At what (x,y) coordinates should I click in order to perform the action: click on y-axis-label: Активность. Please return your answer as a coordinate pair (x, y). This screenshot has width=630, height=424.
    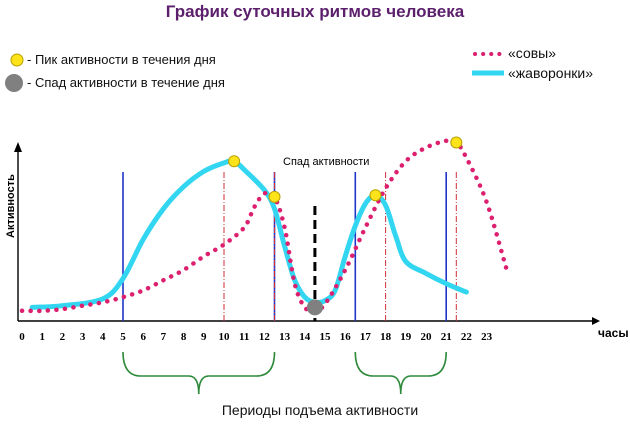
    Looking at the image, I should click on (11, 206).